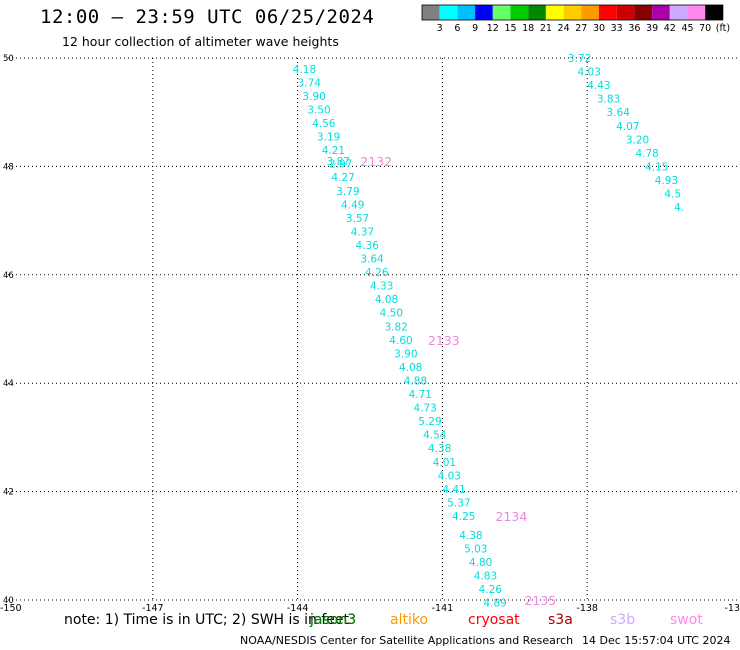 The width and height of the screenshot is (740, 650). I want to click on swh-value: 3.83, so click(608, 100).